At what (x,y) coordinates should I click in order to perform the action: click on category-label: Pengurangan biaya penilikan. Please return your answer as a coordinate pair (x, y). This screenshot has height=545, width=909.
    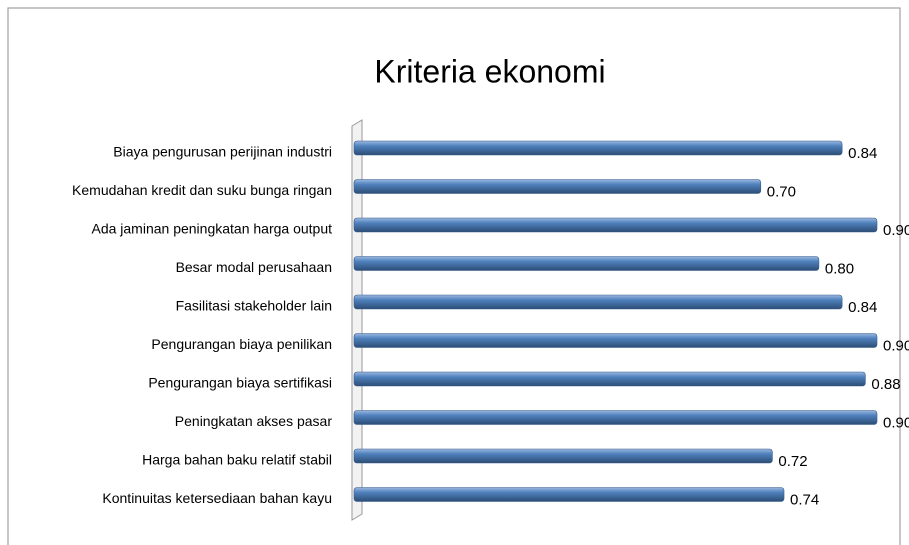
    Looking at the image, I should click on (241, 344).